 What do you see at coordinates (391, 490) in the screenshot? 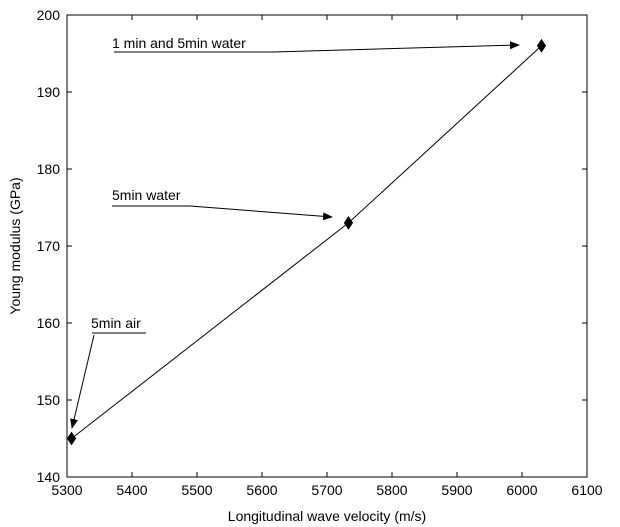
I see `x-tick-label: 5800` at bounding box center [391, 490].